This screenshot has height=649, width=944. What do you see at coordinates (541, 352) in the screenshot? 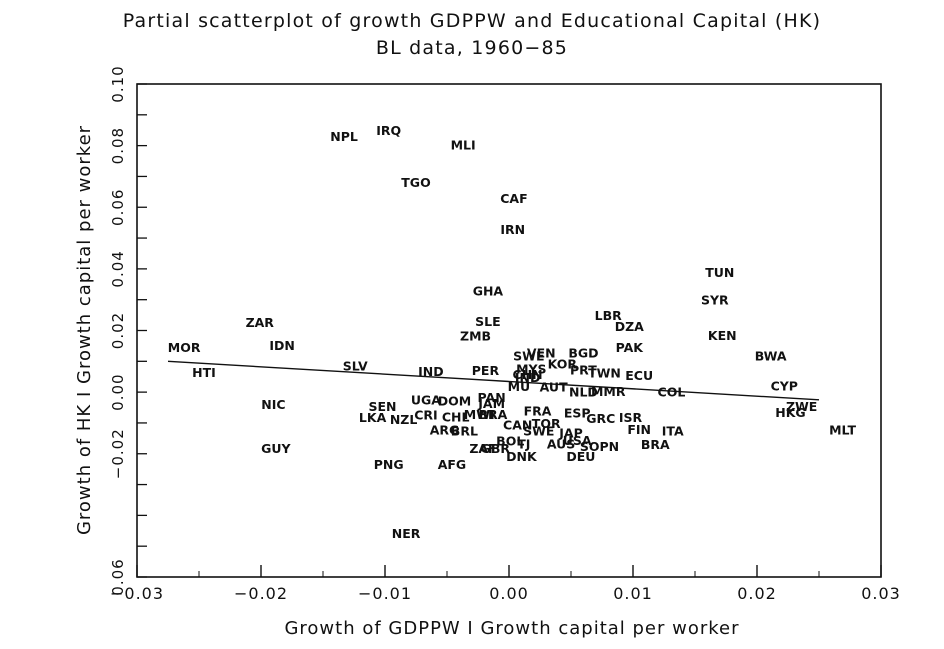
I see `point-label-ven: VEN` at bounding box center [541, 352].